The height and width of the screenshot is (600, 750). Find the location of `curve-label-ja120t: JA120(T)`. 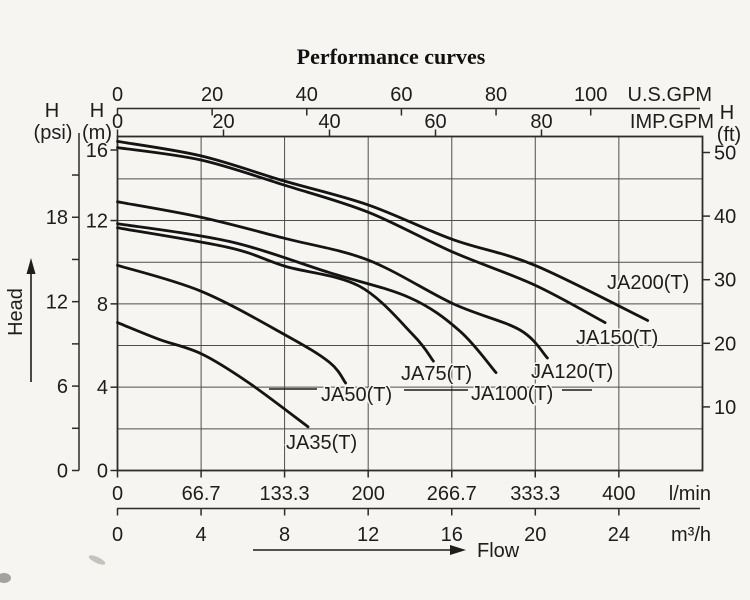

curve-label-ja120t: JA120(T) is located at coordinates (572, 372).